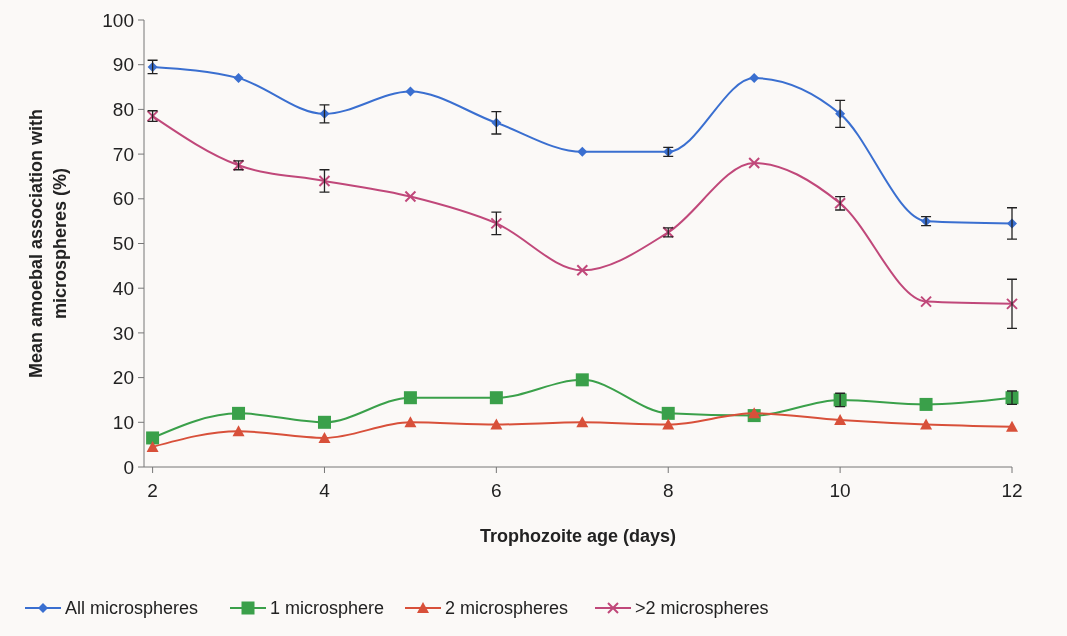 The height and width of the screenshot is (636, 1067). What do you see at coordinates (123, 378) in the screenshot?
I see `y-tick-label: 20` at bounding box center [123, 378].